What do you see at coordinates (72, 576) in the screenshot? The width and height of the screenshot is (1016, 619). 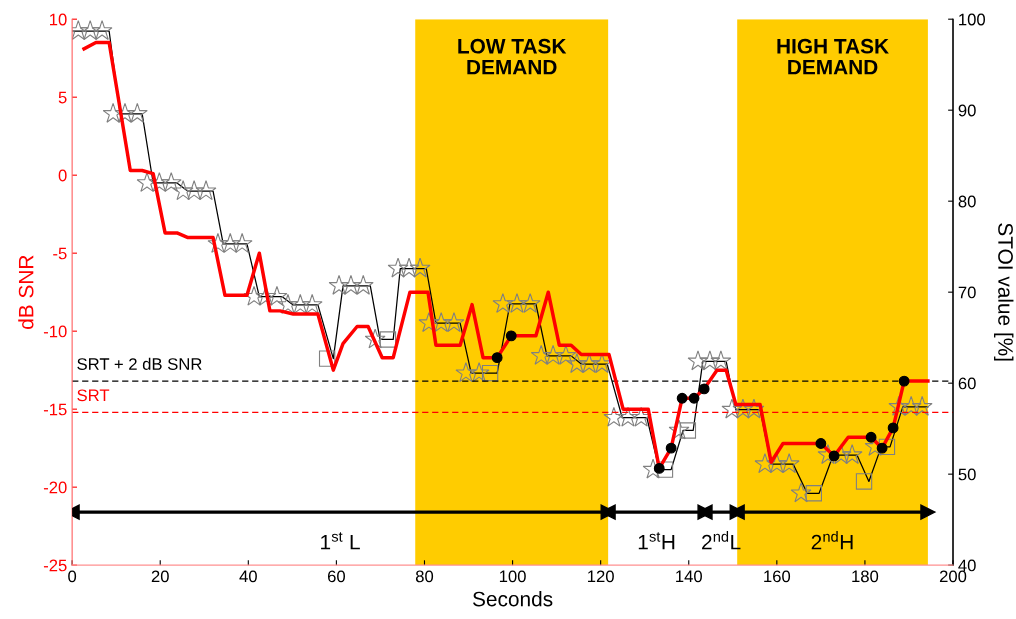 I see `x-tick-label: 0` at bounding box center [72, 576].